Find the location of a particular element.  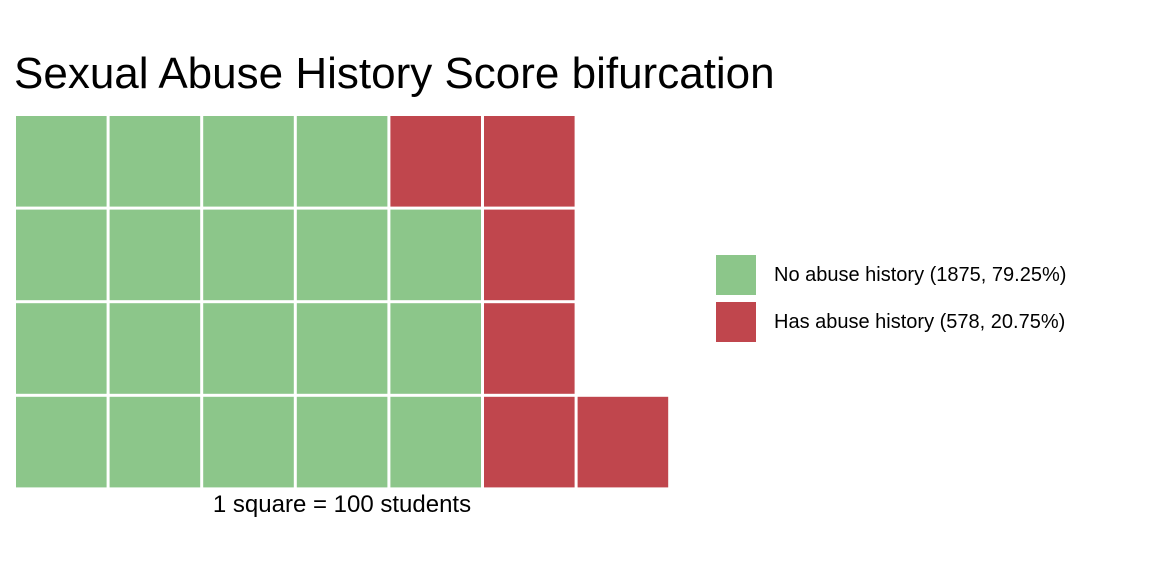

legend-swatch-no-abuse is located at coordinates (736, 275).